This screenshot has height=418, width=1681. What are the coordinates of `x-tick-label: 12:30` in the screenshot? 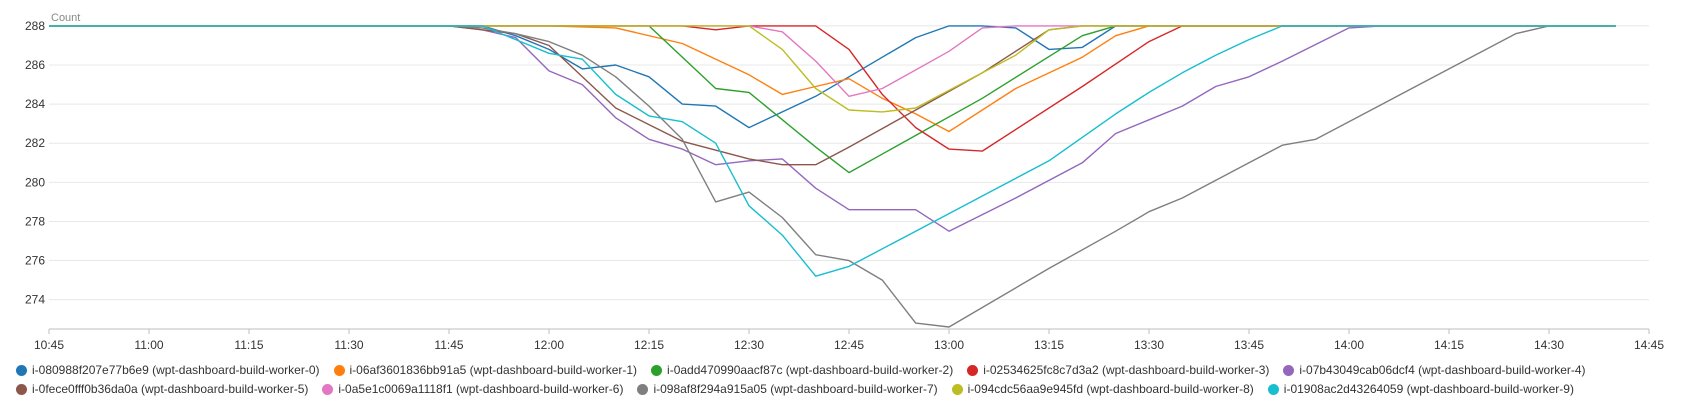 It's located at (749, 345).